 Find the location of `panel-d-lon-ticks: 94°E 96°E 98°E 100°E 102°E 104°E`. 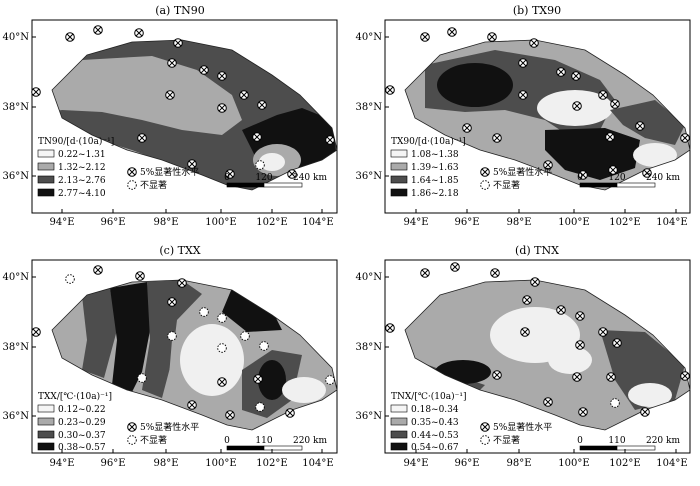

panel-d-lon-ticks: 94°E 96°E 98°E 100°E 102°E 104°E is located at coordinates (545, 459).